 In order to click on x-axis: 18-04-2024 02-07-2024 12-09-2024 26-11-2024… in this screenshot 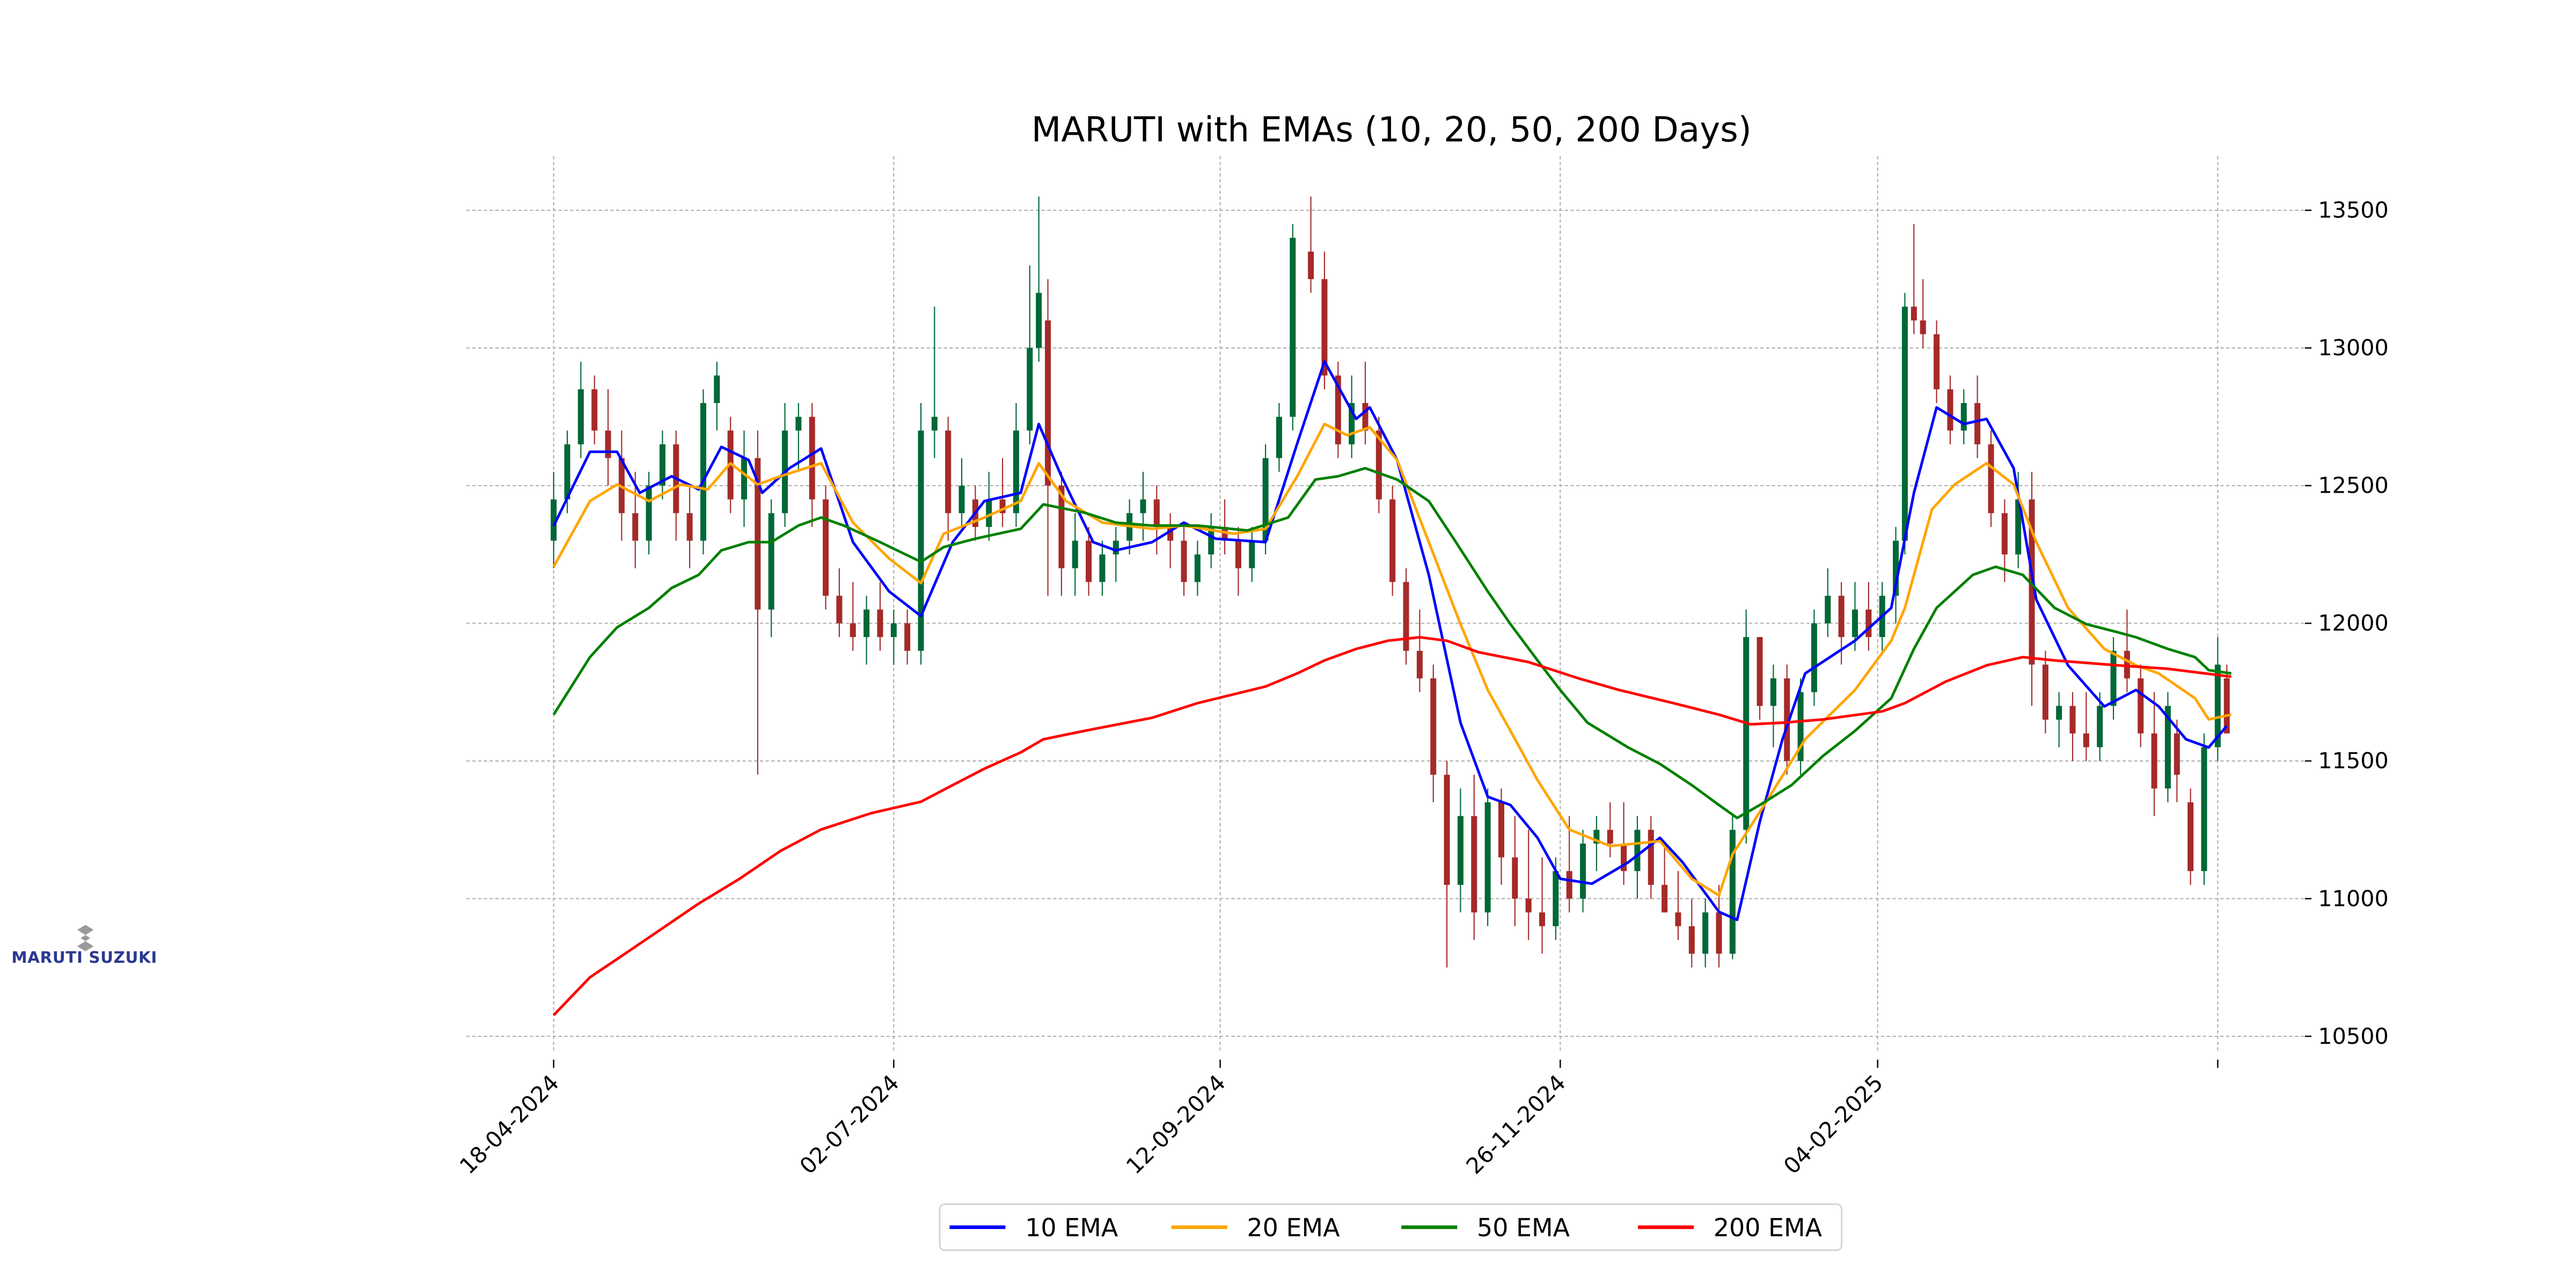, I will do `click(1337, 1119)`.